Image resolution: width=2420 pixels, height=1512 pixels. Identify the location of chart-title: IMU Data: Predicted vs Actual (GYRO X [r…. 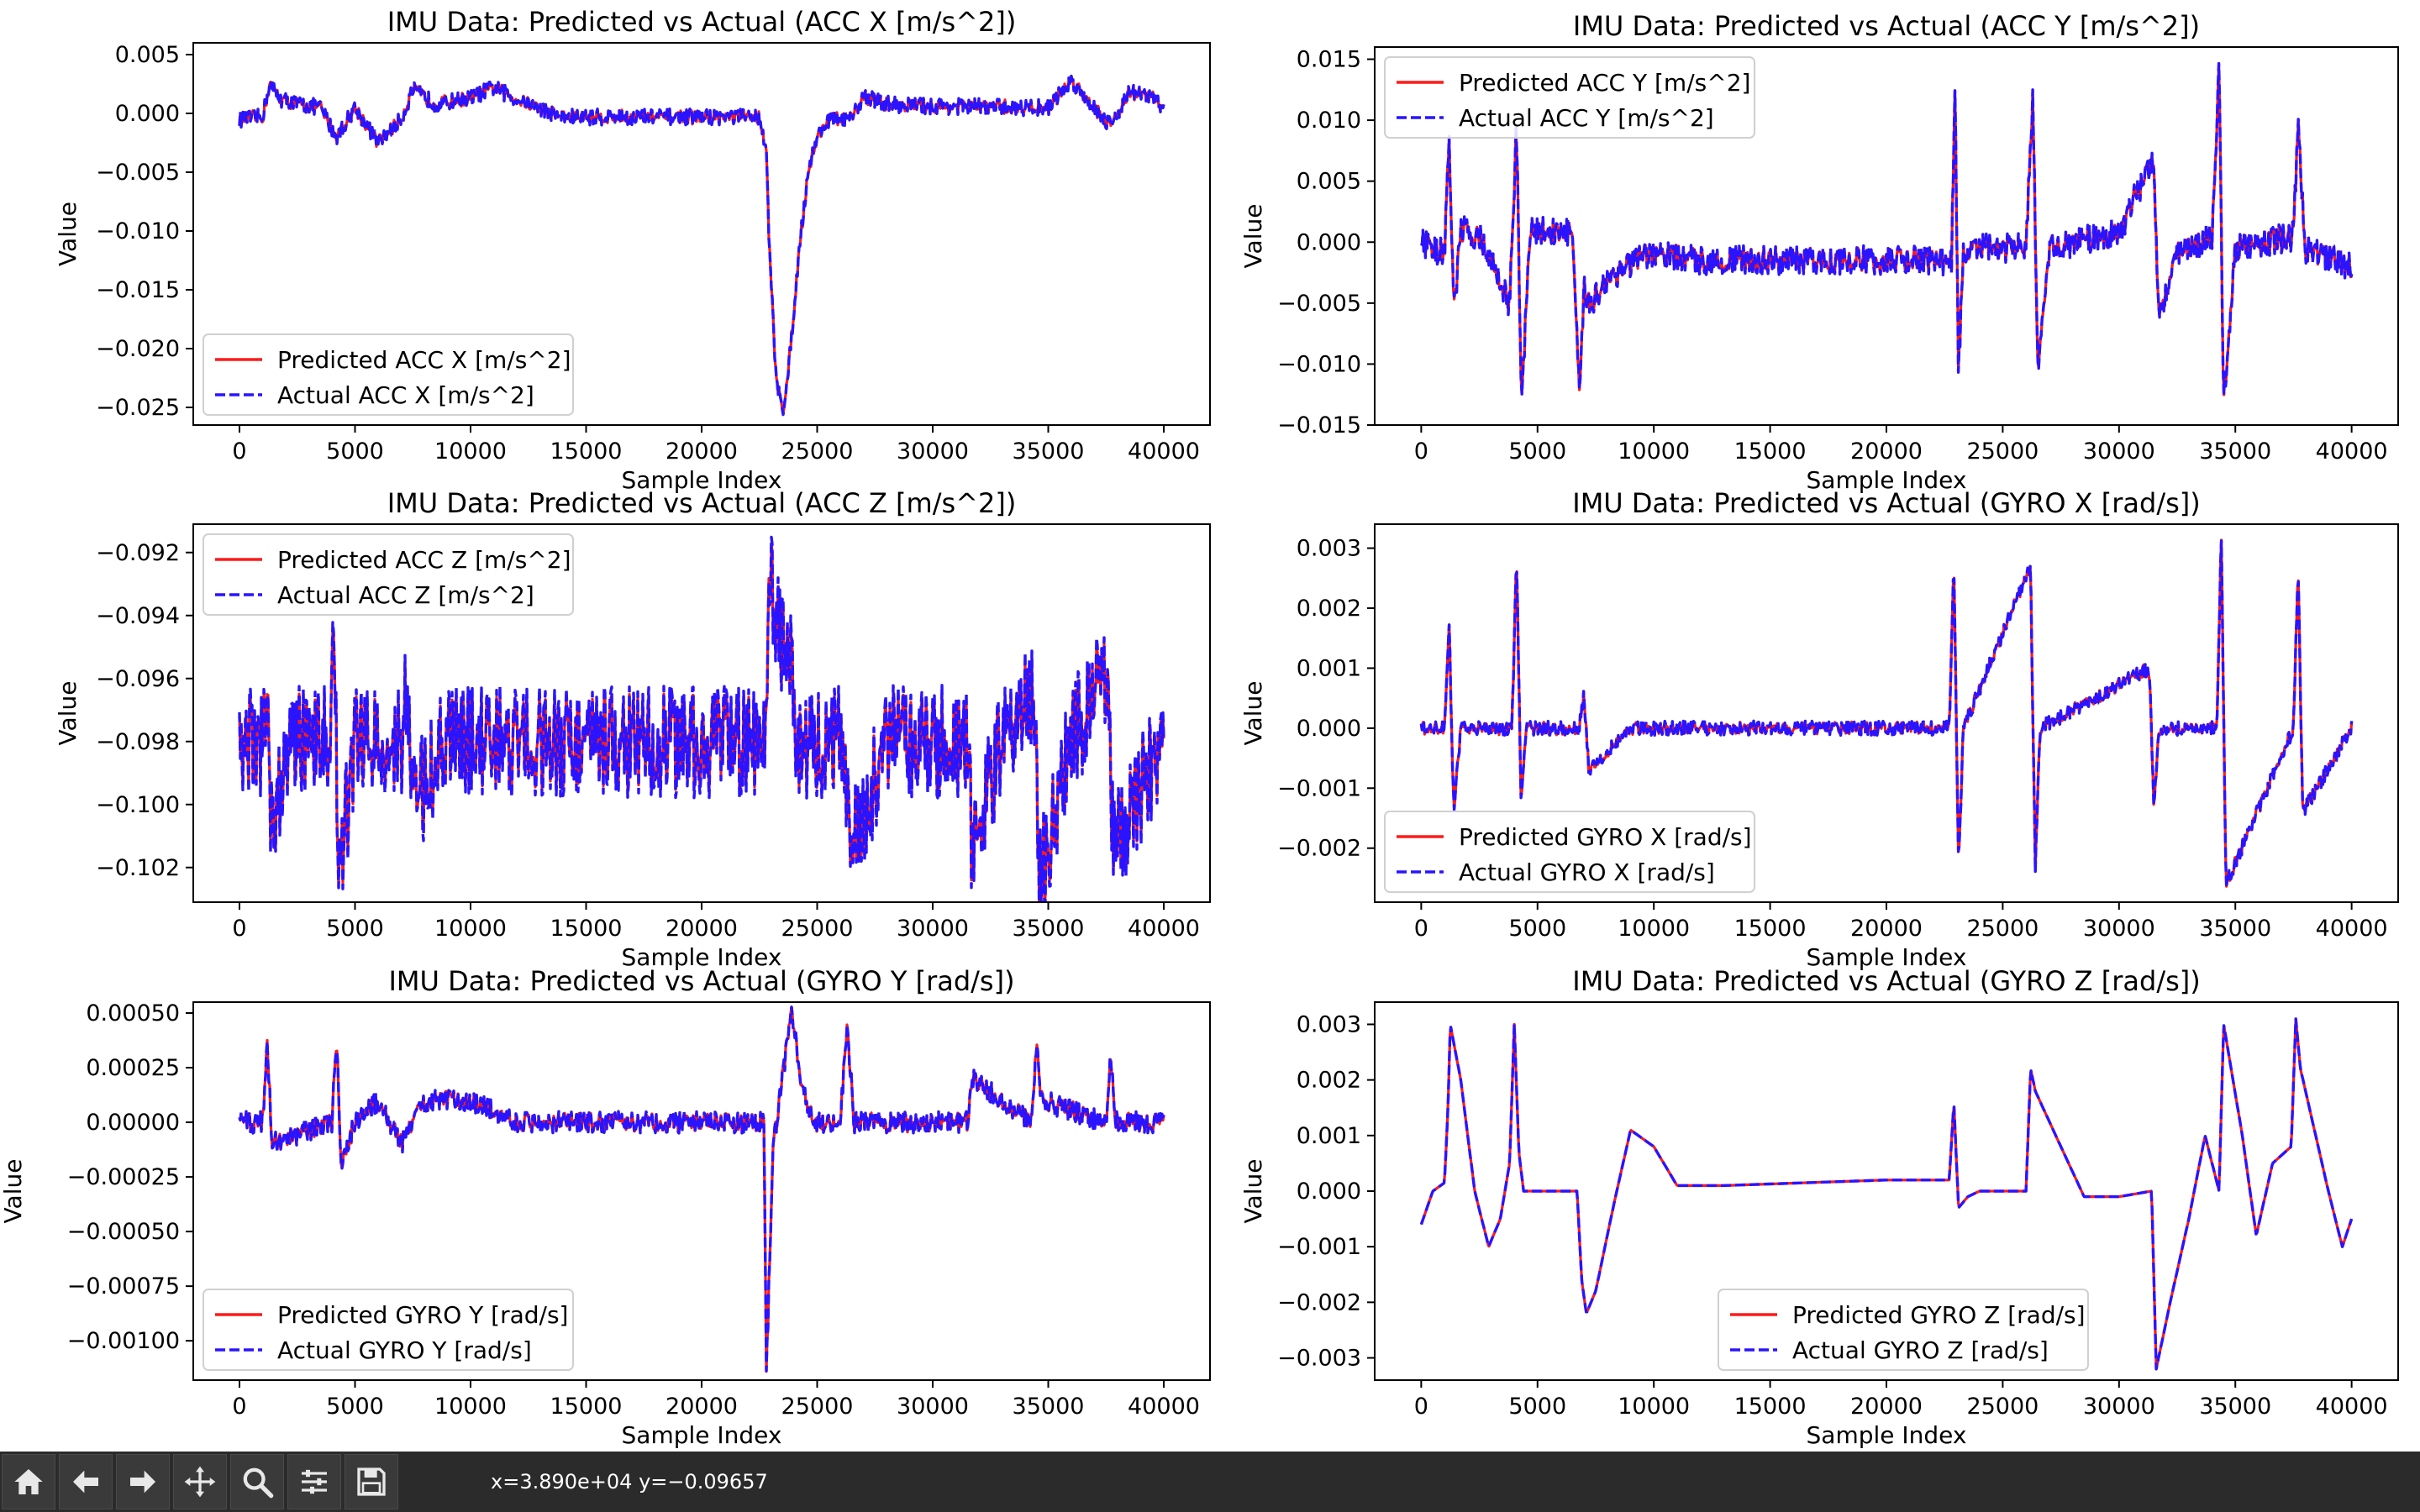
(1886, 503).